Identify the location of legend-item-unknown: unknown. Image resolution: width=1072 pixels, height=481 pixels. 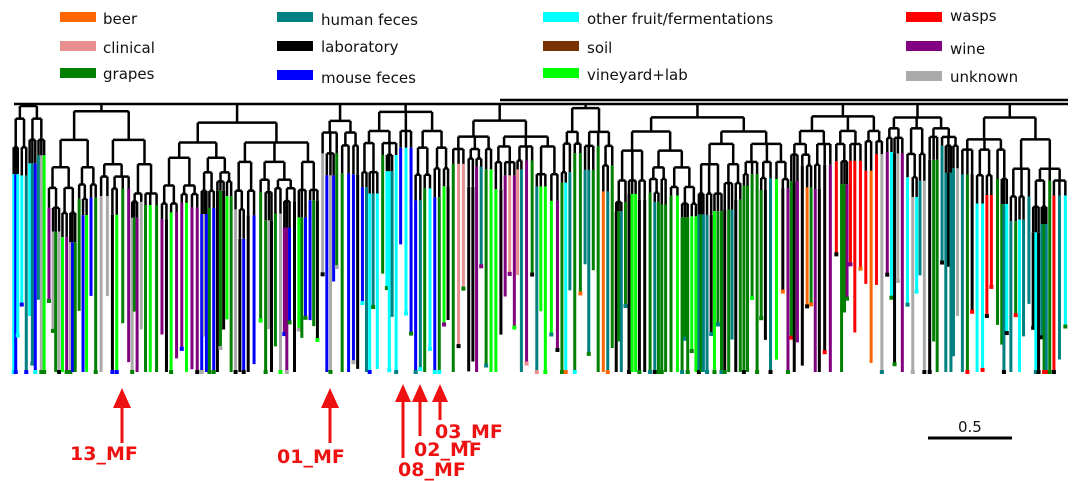
(962, 77).